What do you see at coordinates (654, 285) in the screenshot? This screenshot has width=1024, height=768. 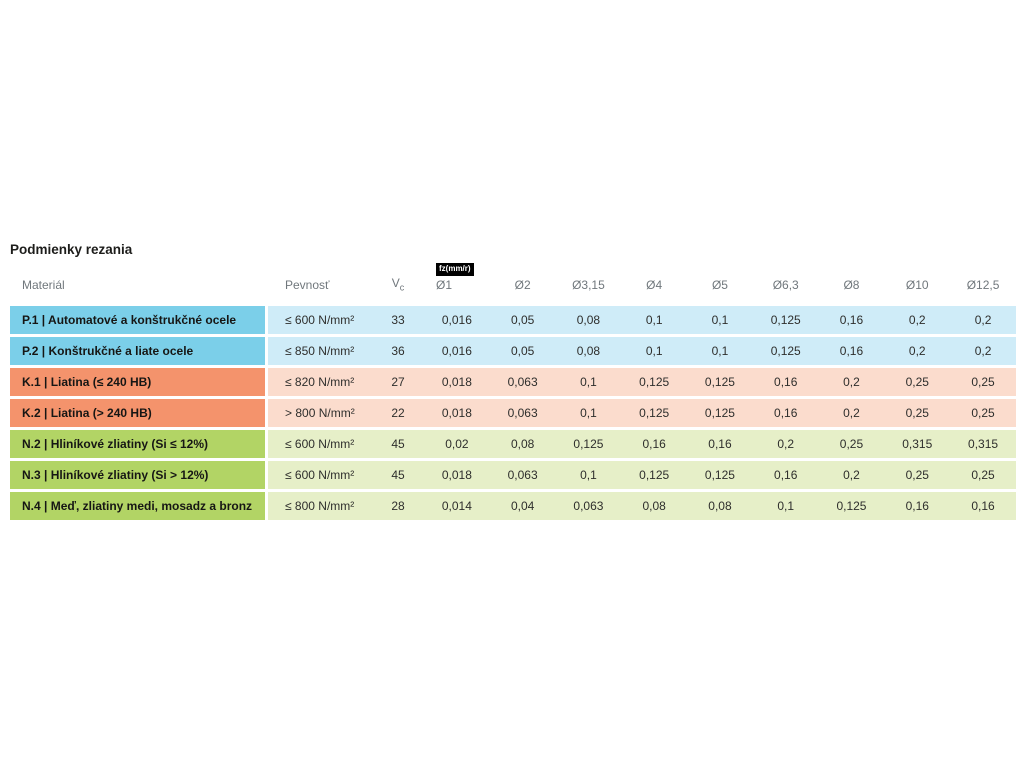 I see `column-header-diameter-4: Ø4` at bounding box center [654, 285].